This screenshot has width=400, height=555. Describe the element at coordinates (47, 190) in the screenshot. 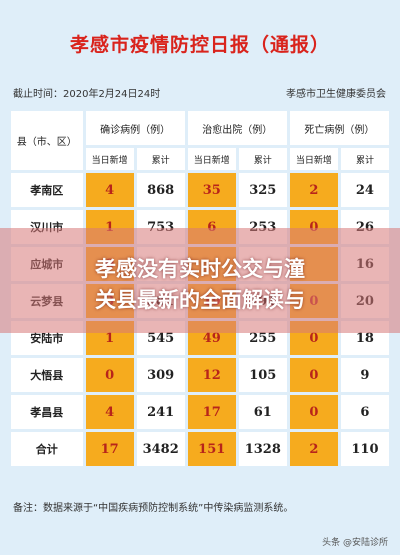

I see `region-cell: 孝南区` at that location.